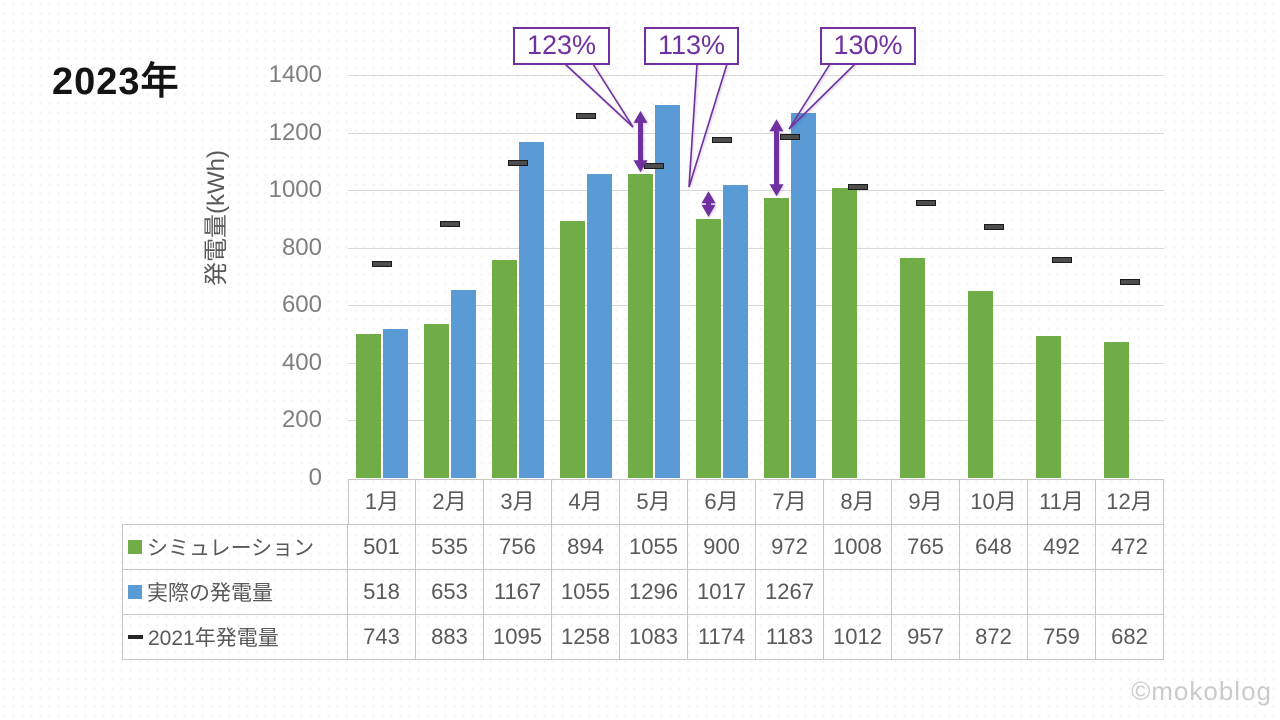  Describe the element at coordinates (135, 547) in the screenshot. I see `legend-marker-simulation-square-icon` at that location.